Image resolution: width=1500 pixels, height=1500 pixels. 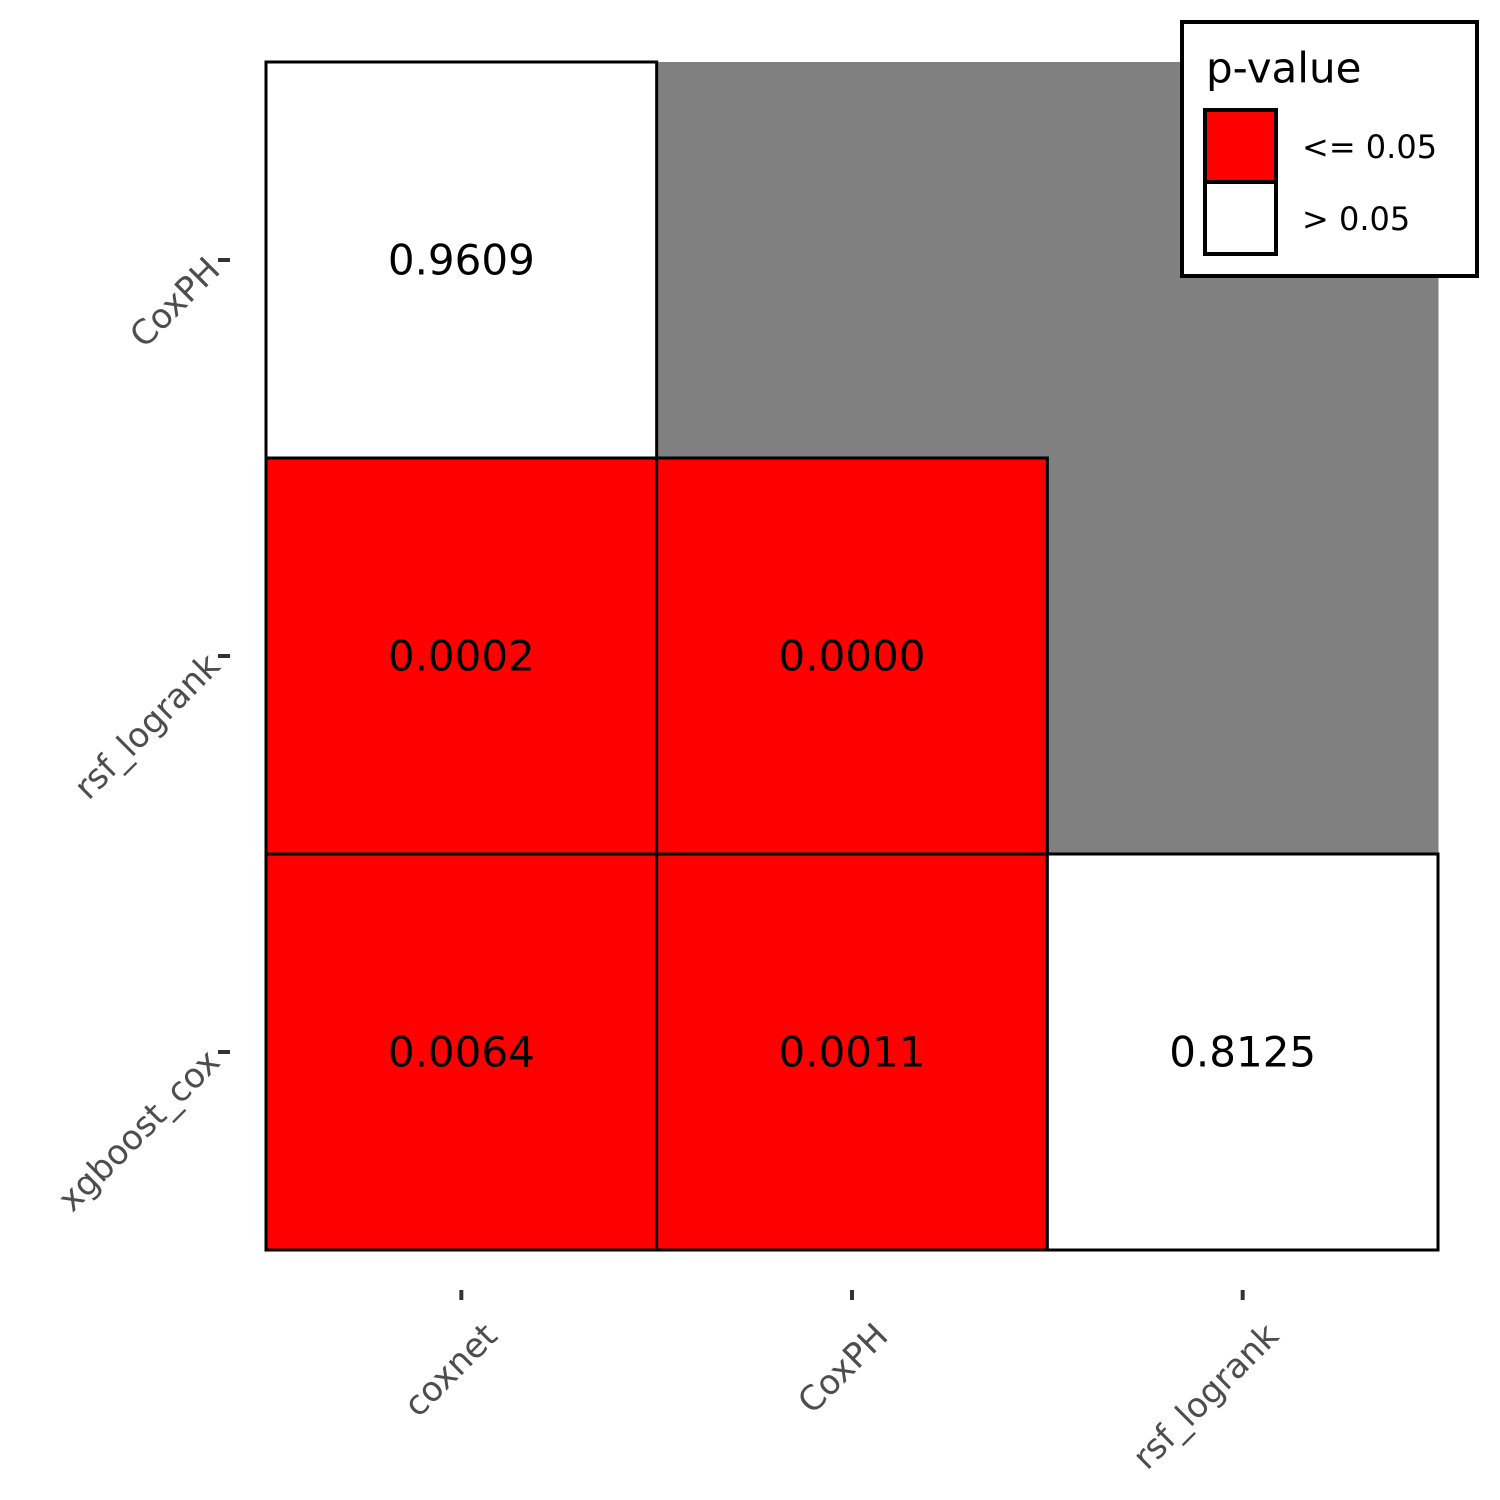 What do you see at coordinates (175, 303) in the screenshot?
I see `y-tick-label: CoxPH` at bounding box center [175, 303].